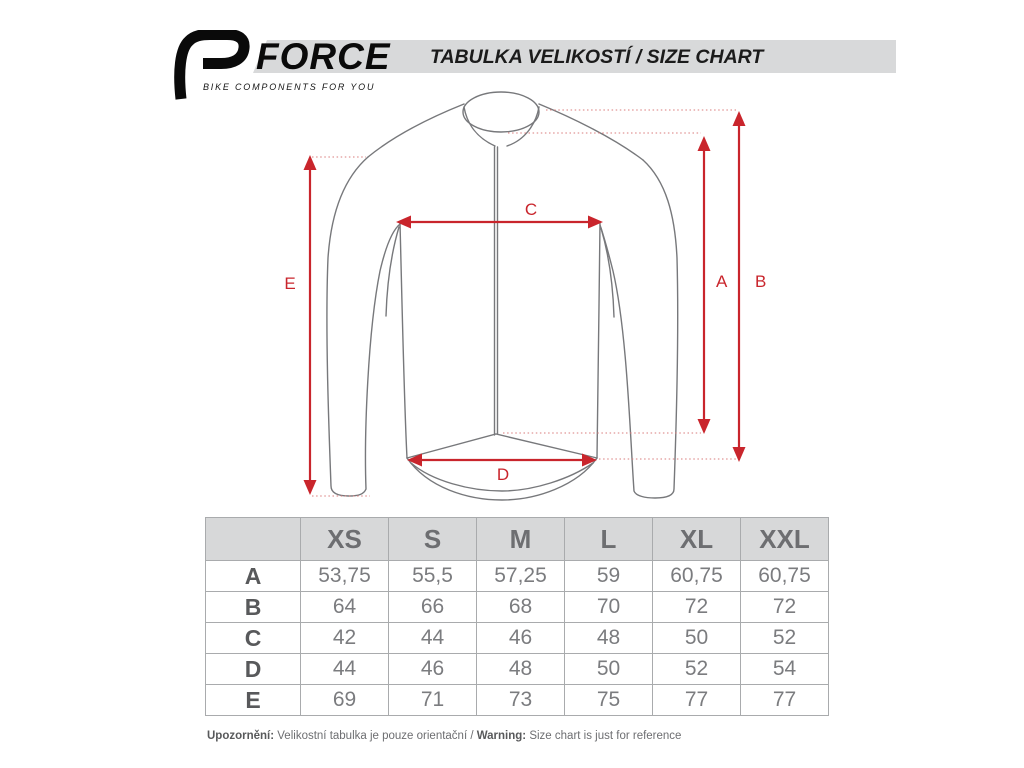  Describe the element at coordinates (253, 638) in the screenshot. I see `row-label: C` at that location.